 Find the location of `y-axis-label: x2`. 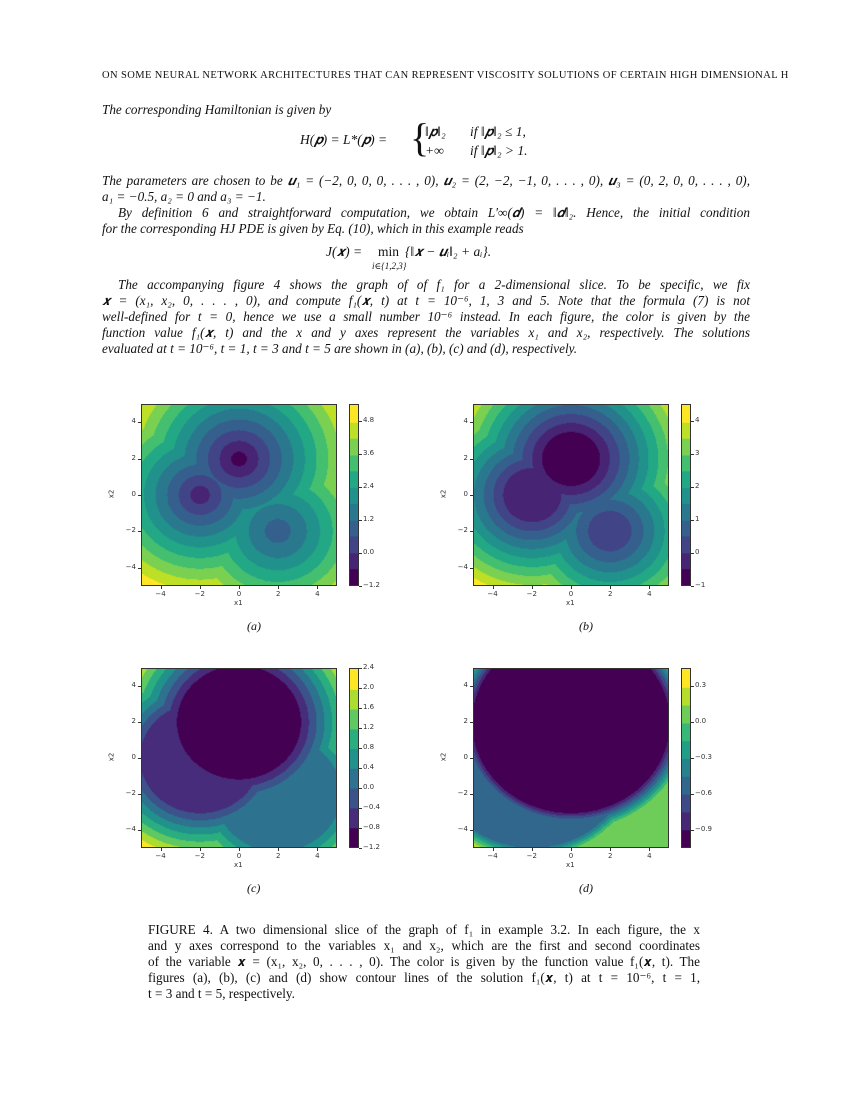

y-axis-label: x2 is located at coordinates (111, 494).